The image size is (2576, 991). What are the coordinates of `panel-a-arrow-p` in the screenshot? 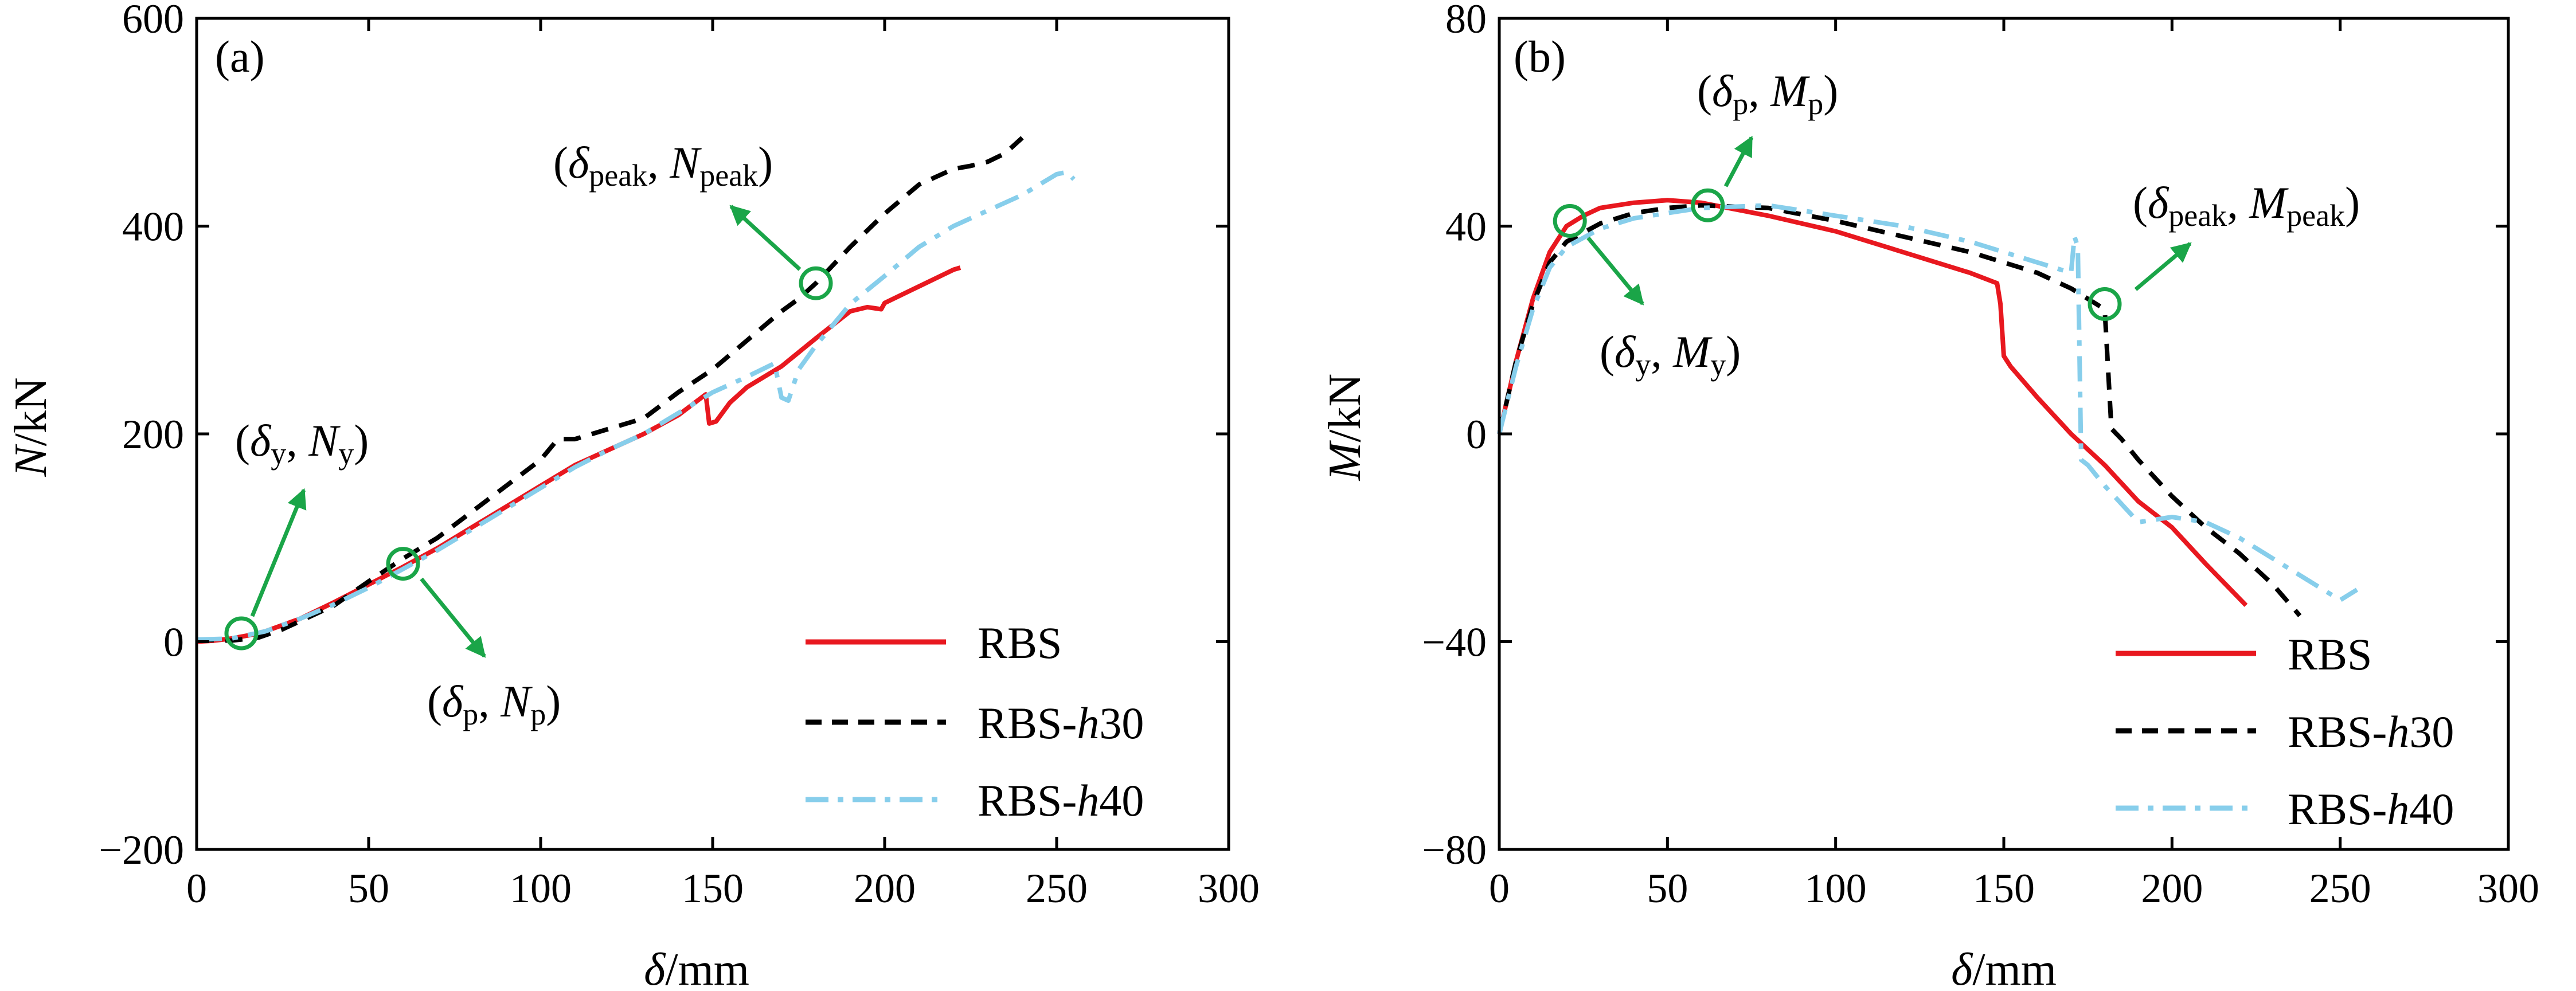 It's located at (453, 617).